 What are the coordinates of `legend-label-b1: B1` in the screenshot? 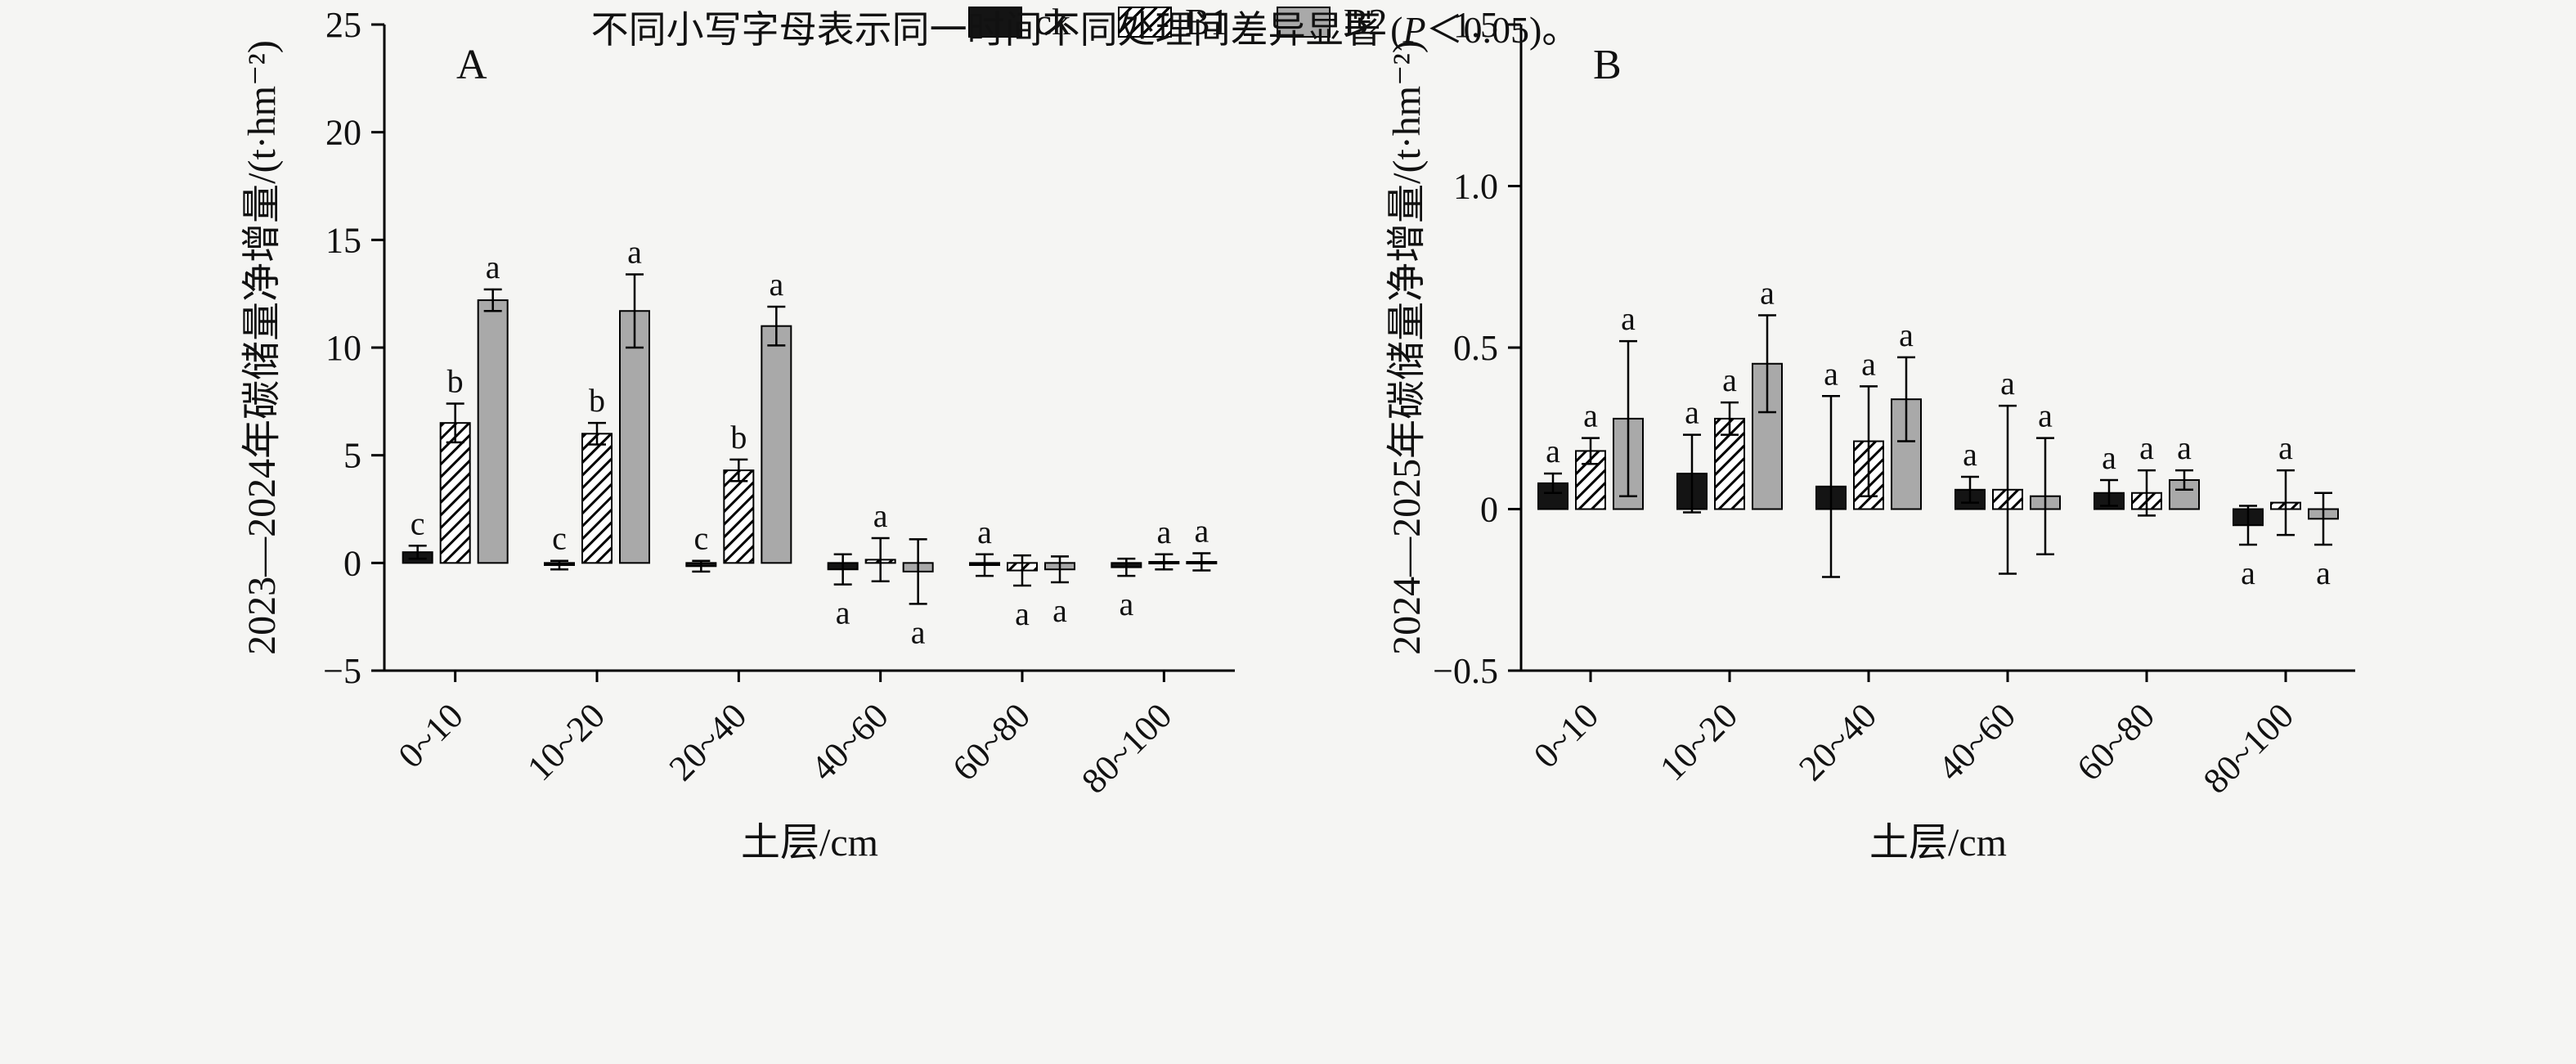 It's located at (1207, 22).